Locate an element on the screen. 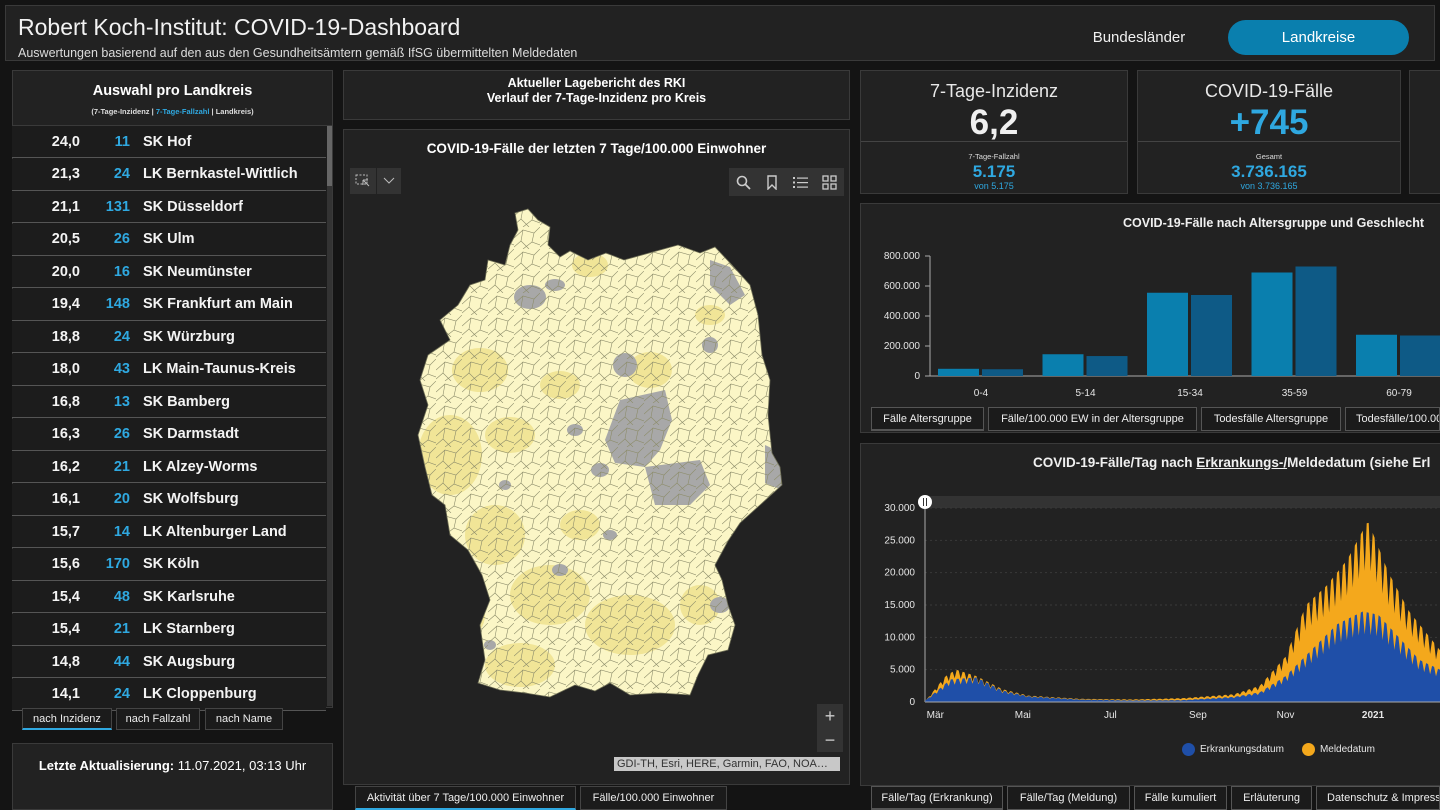 This screenshot has width=1440, height=810. inzidenz-value: 6,2 is located at coordinates (994, 122).